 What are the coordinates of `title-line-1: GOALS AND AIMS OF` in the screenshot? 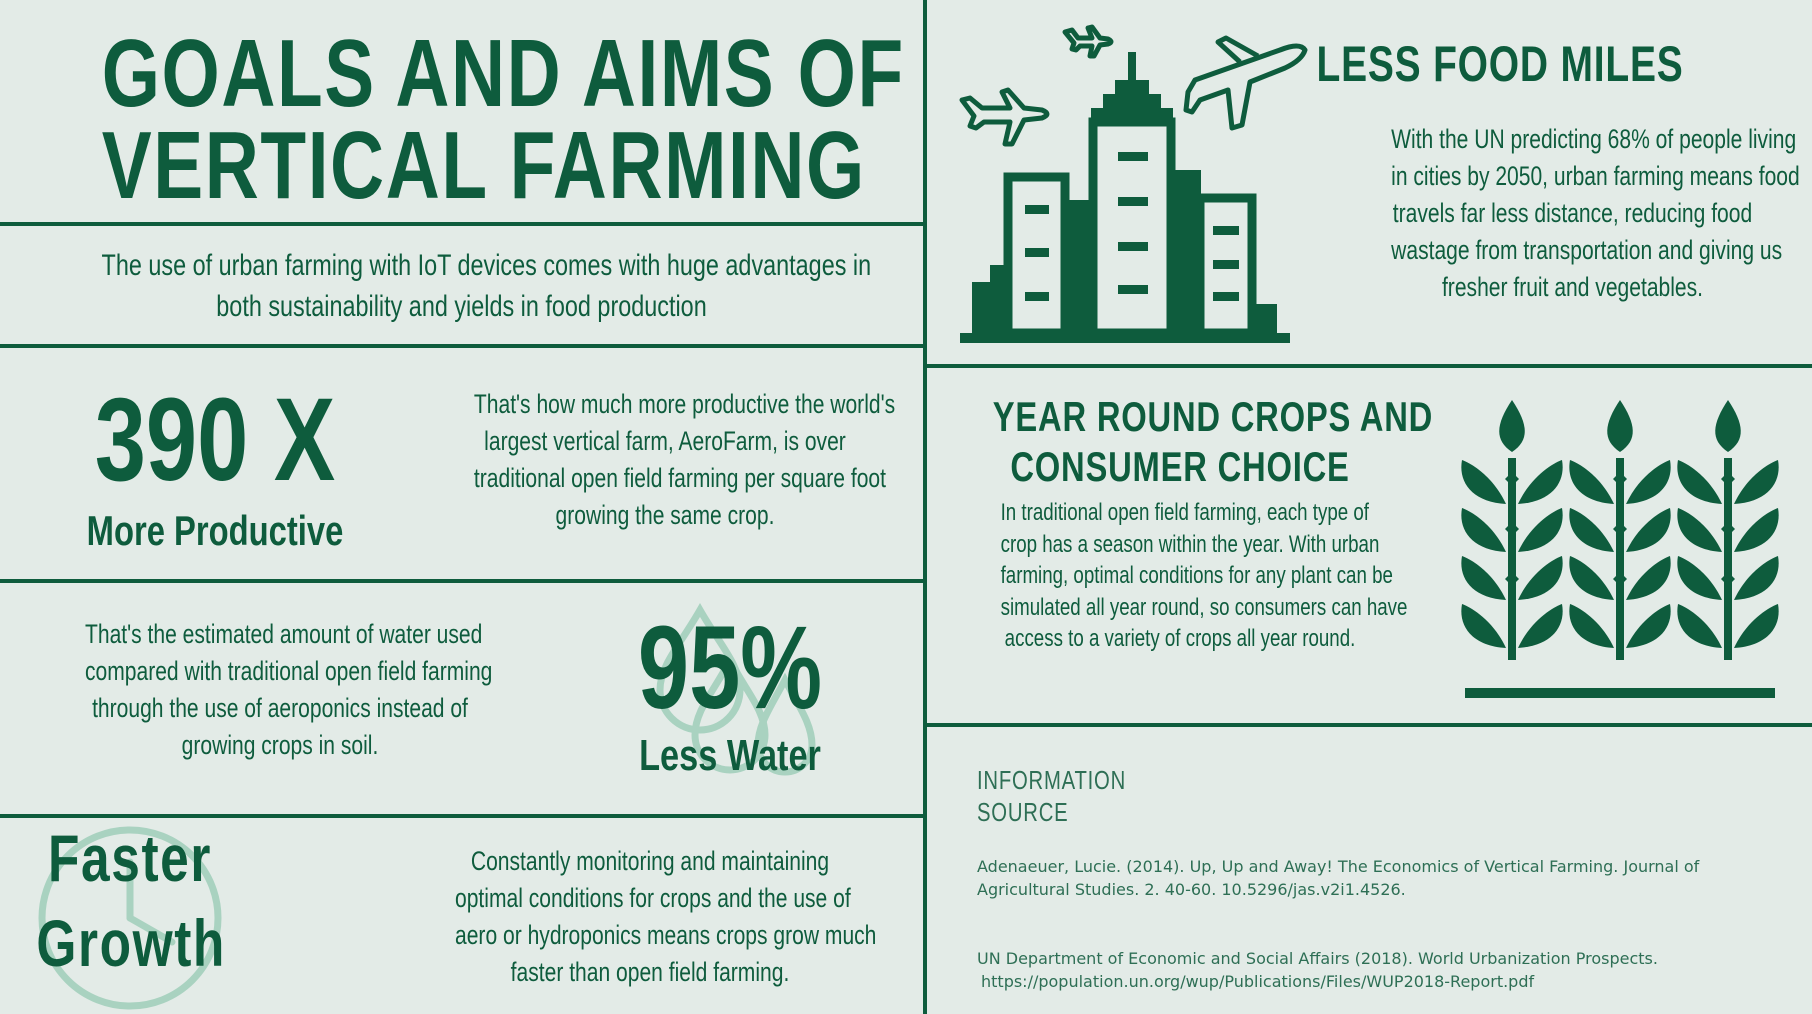 It's located at (503, 73).